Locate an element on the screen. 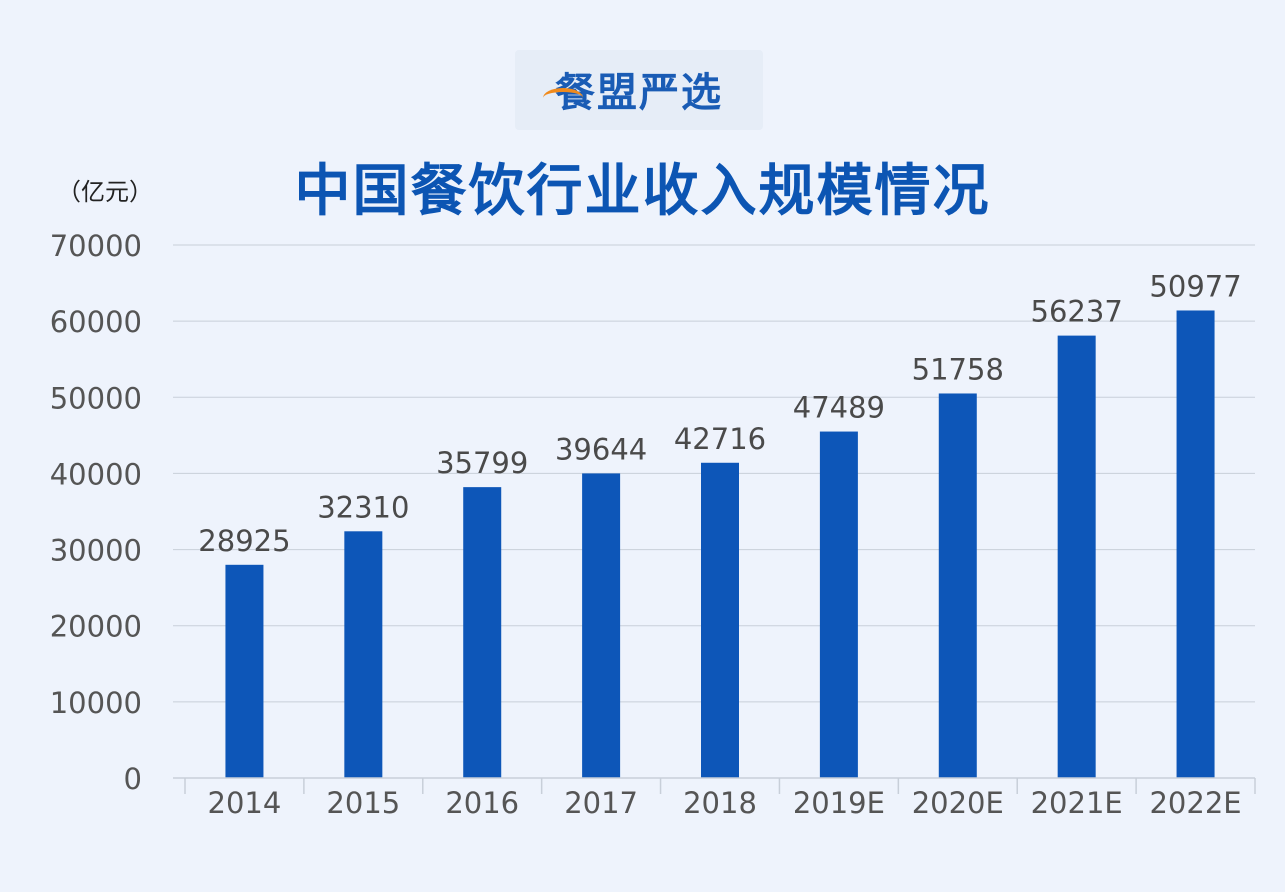 Image resolution: width=1285 pixels, height=892 pixels. chart-title: 中国餐饮行业收入规模情况 is located at coordinates (642, 191).